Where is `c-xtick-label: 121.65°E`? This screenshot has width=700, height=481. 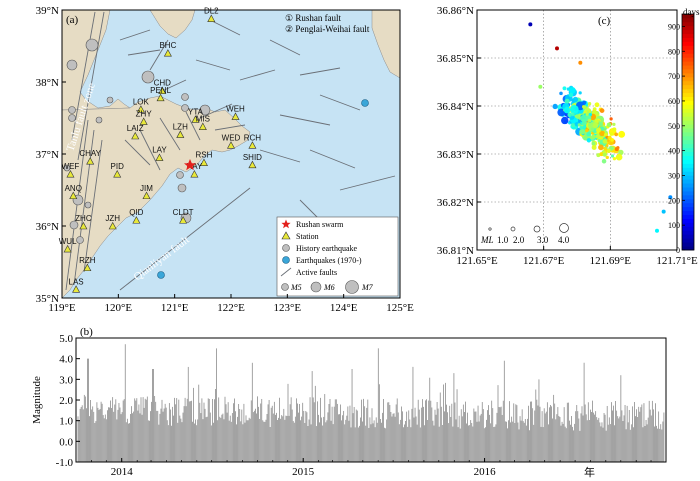
c-xtick-label: 121.65°E is located at coordinates (477, 261).